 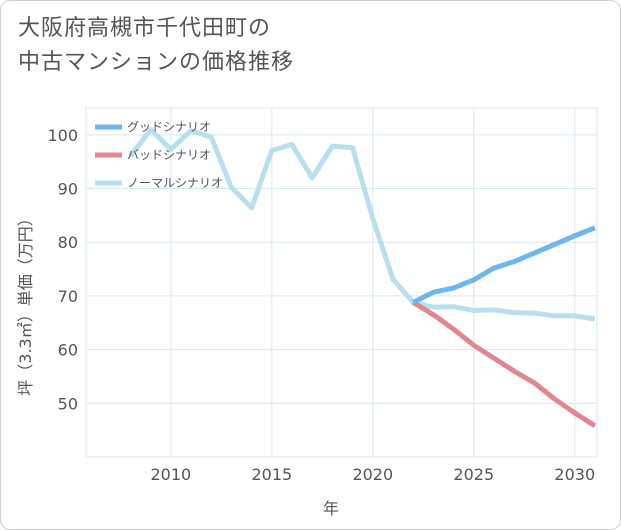 I want to click on y-axis-ticks: 50 60 70 80 90 100, so click(x=62, y=269).